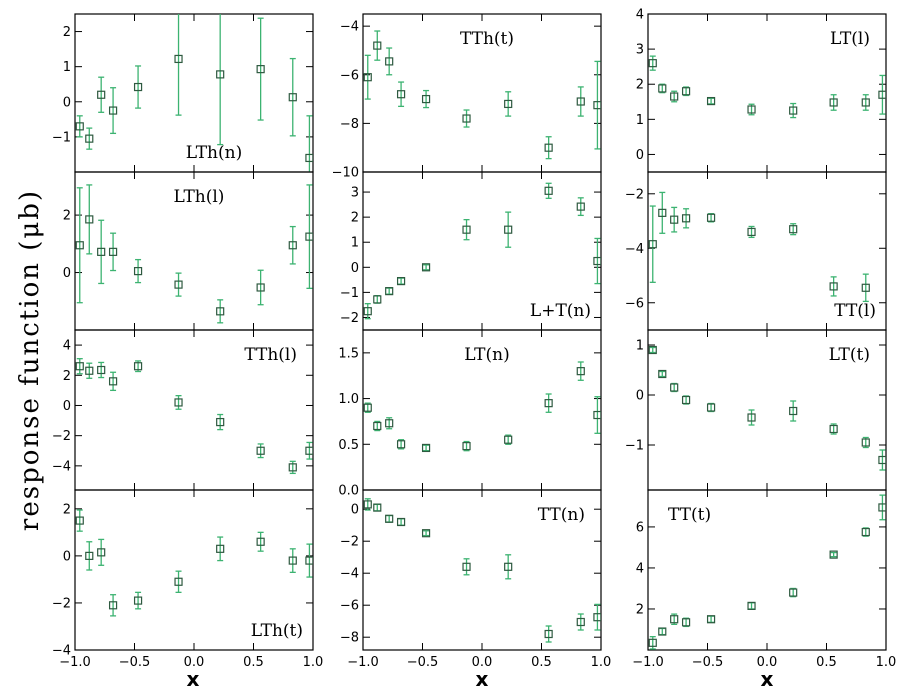 The width and height of the screenshot is (902, 689). Describe the element at coordinates (767, 678) in the screenshot. I see `x-axis-label-col3: x` at that location.